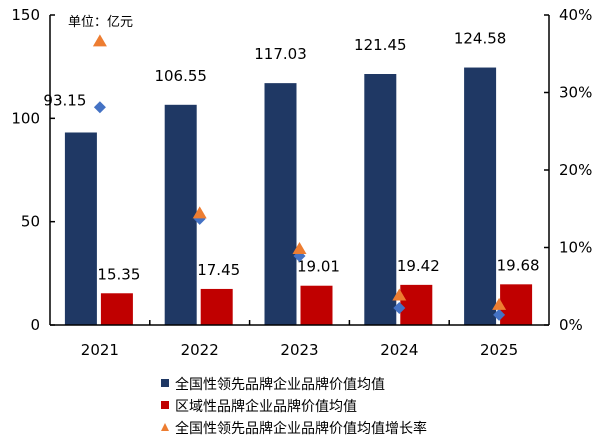  I want to click on right-tick-label: 20%, so click(575, 170).